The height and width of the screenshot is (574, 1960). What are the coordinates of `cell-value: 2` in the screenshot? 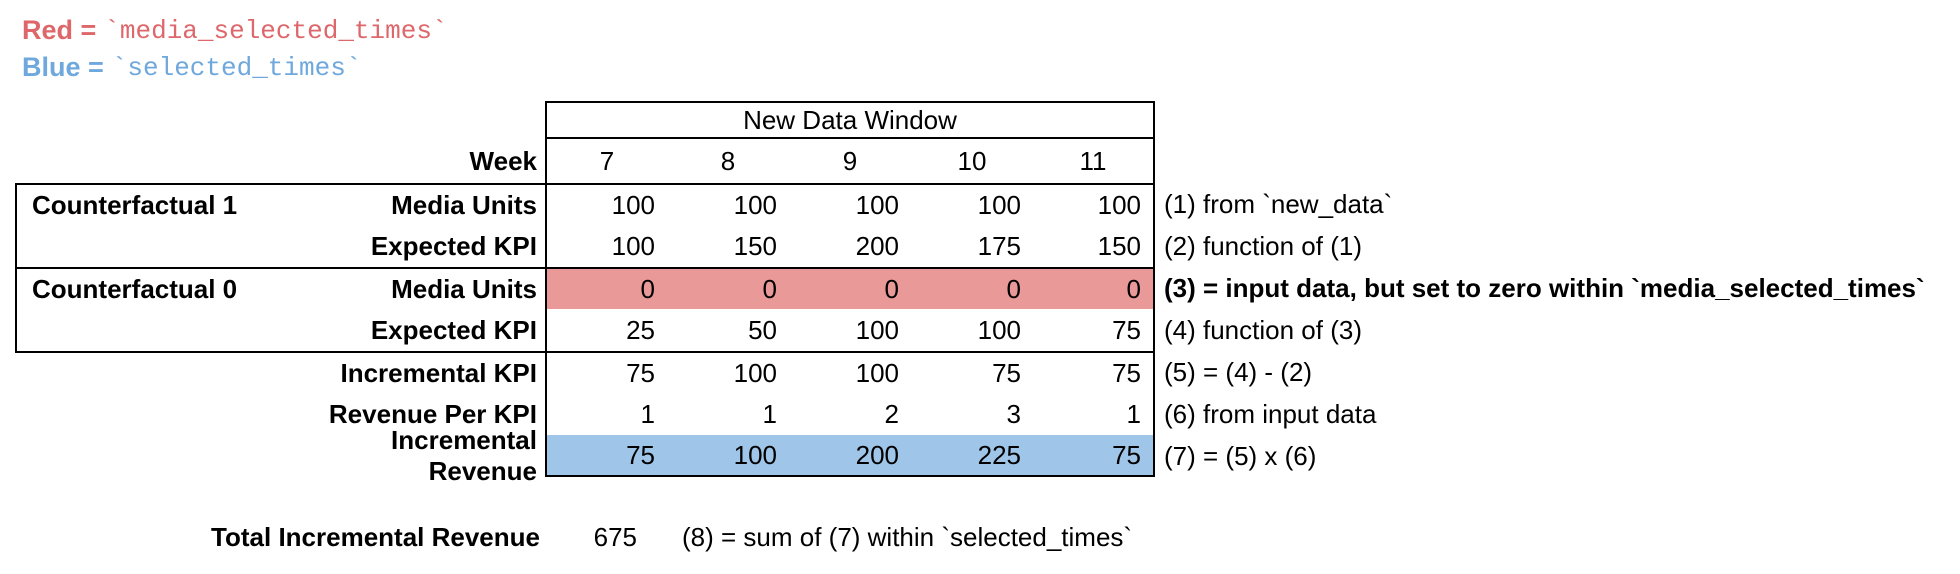 It's located at (891, 413).